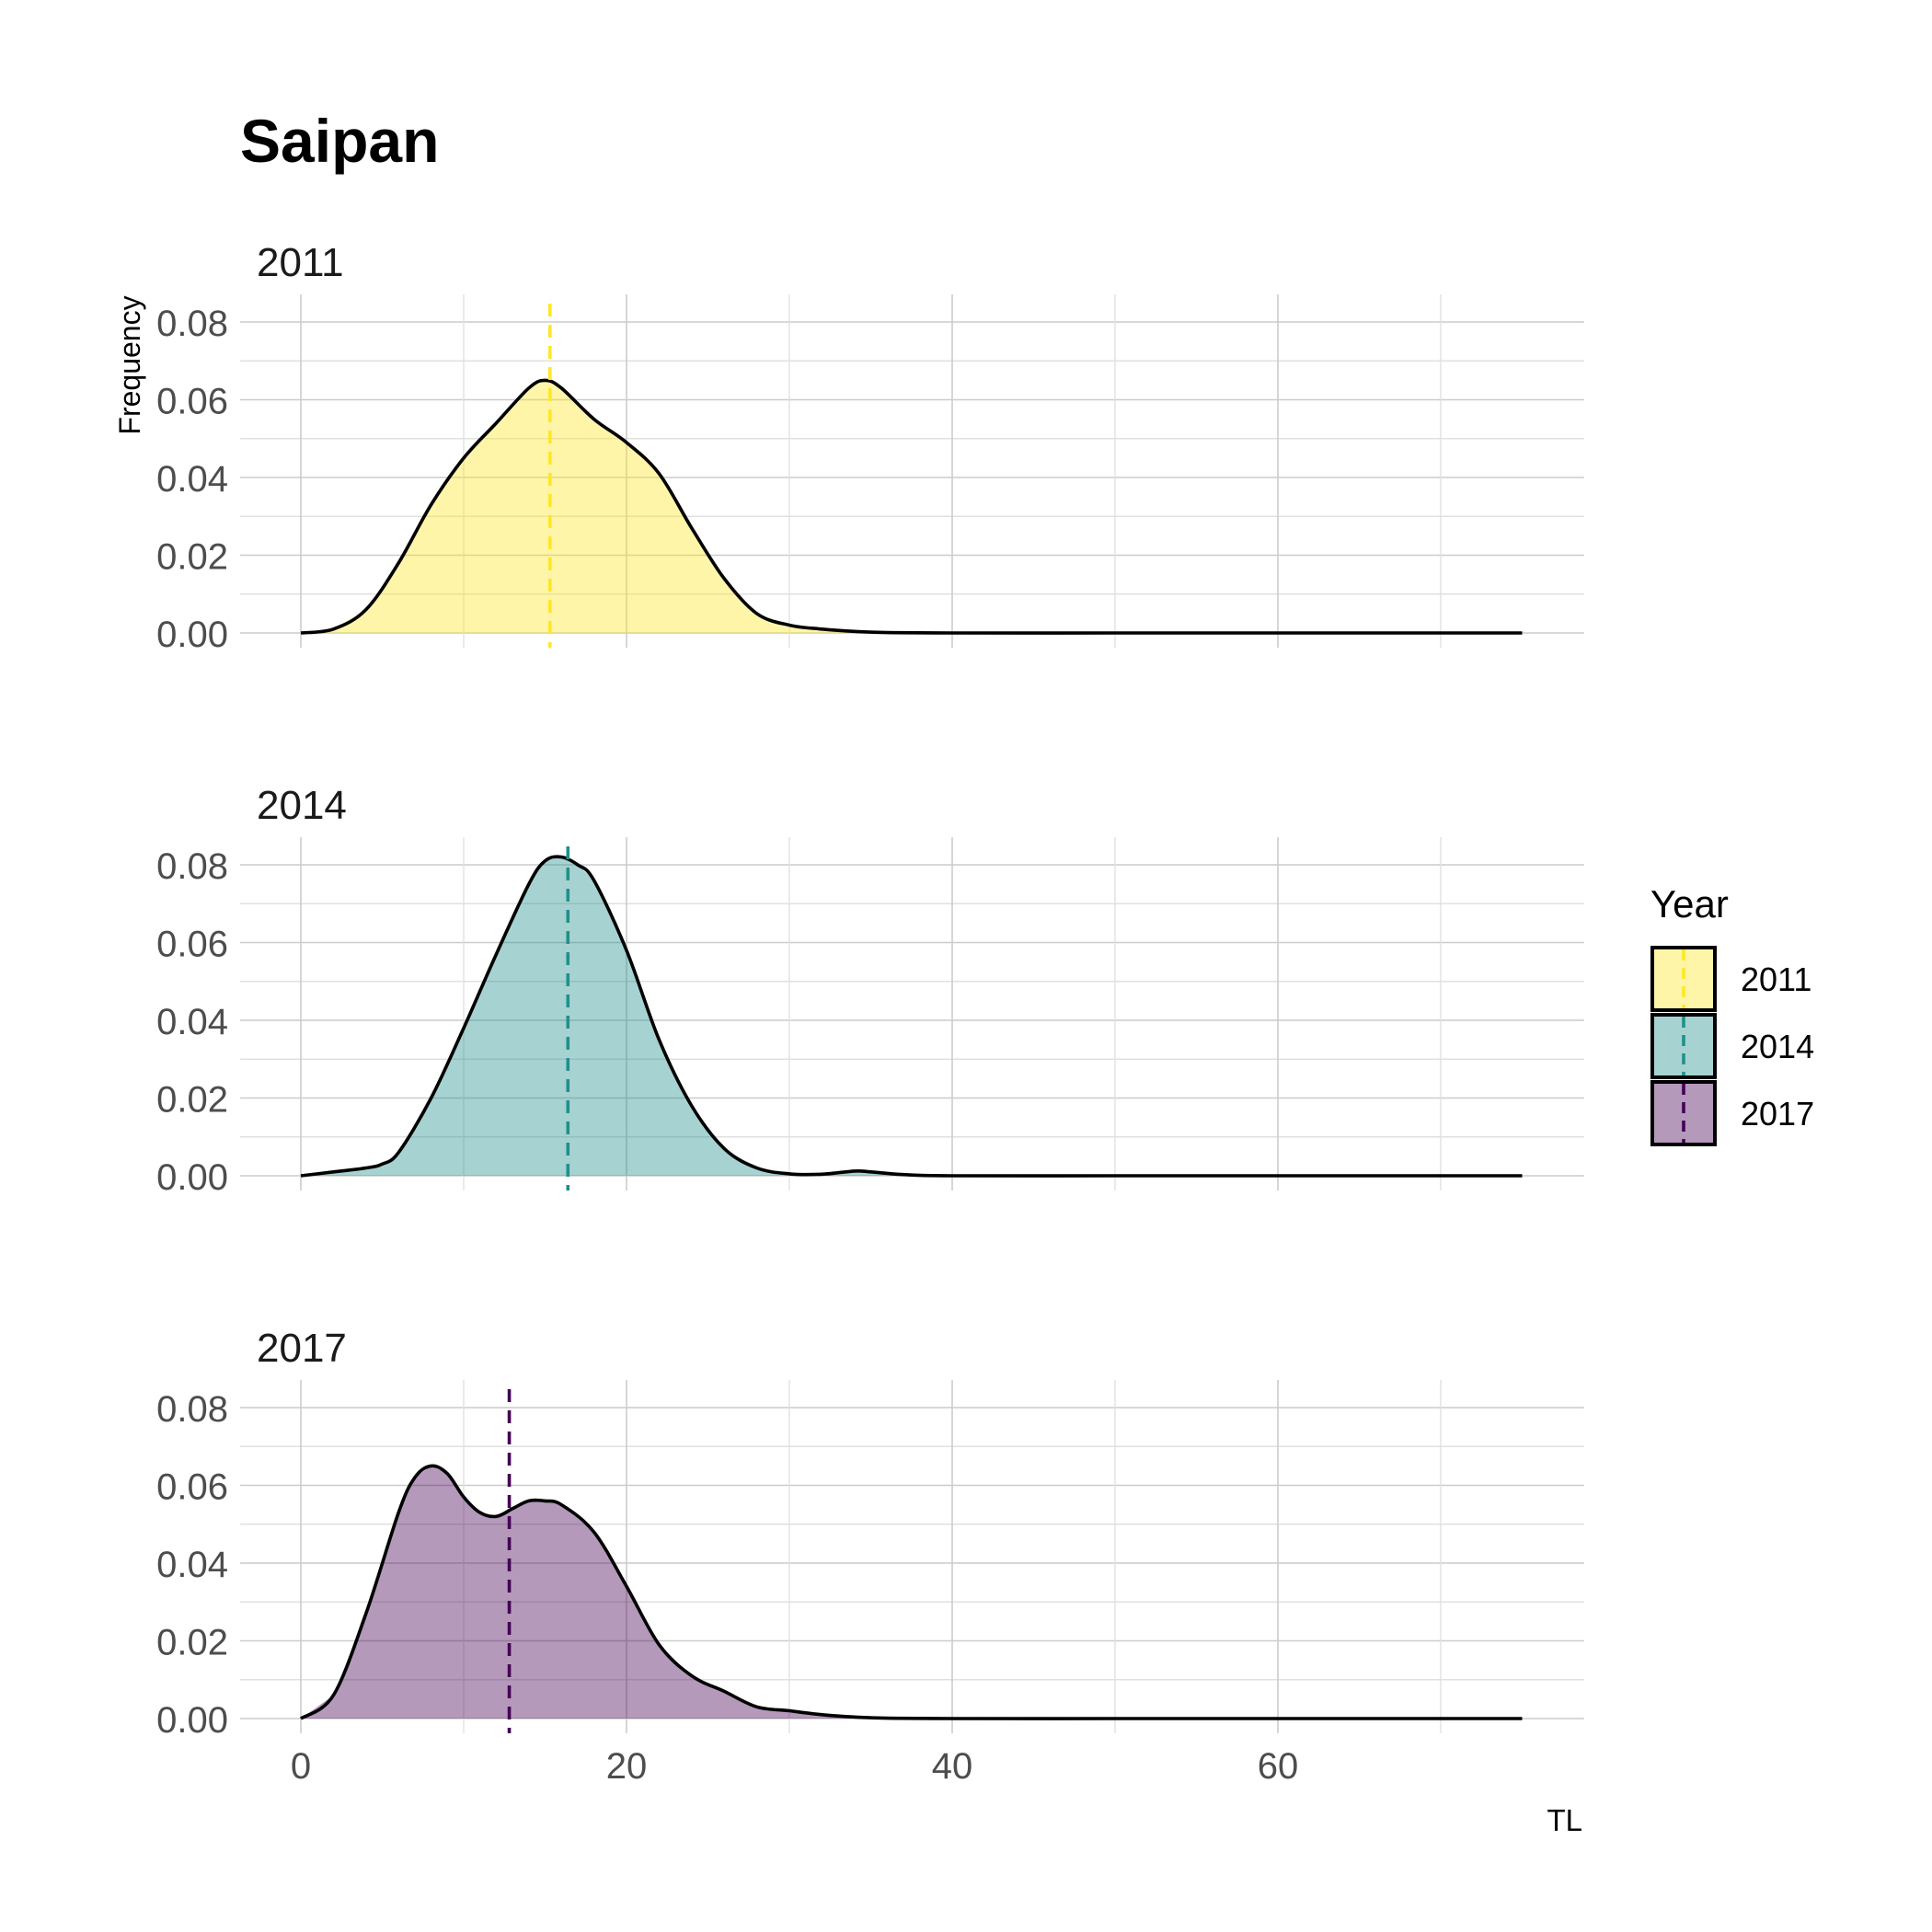  I want to click on legend-item-2017: 2017, so click(1732, 1113).